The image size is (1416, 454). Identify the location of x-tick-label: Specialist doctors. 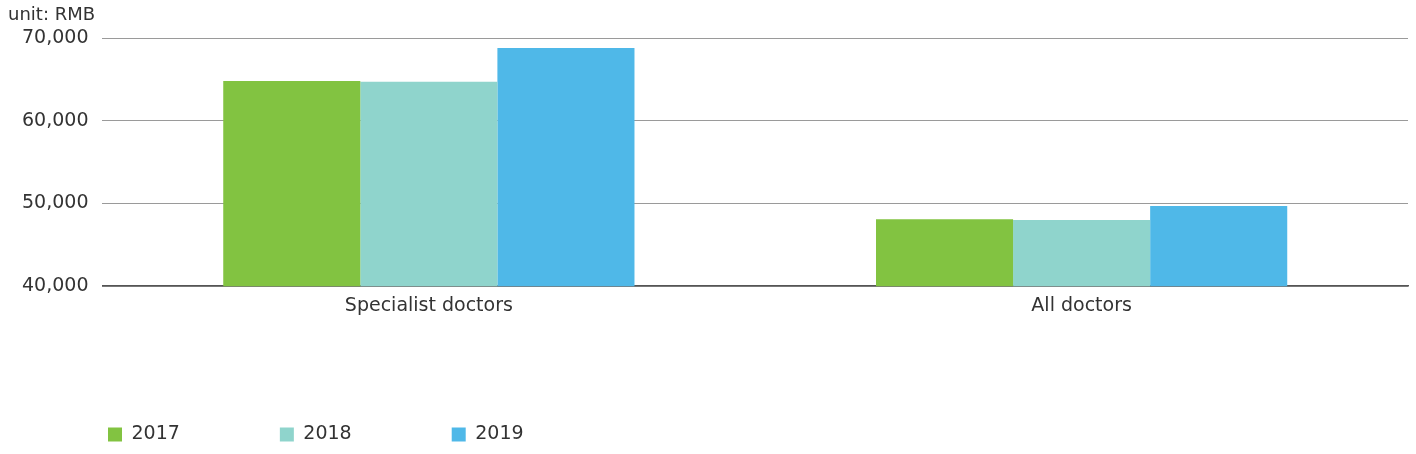
(428, 303).